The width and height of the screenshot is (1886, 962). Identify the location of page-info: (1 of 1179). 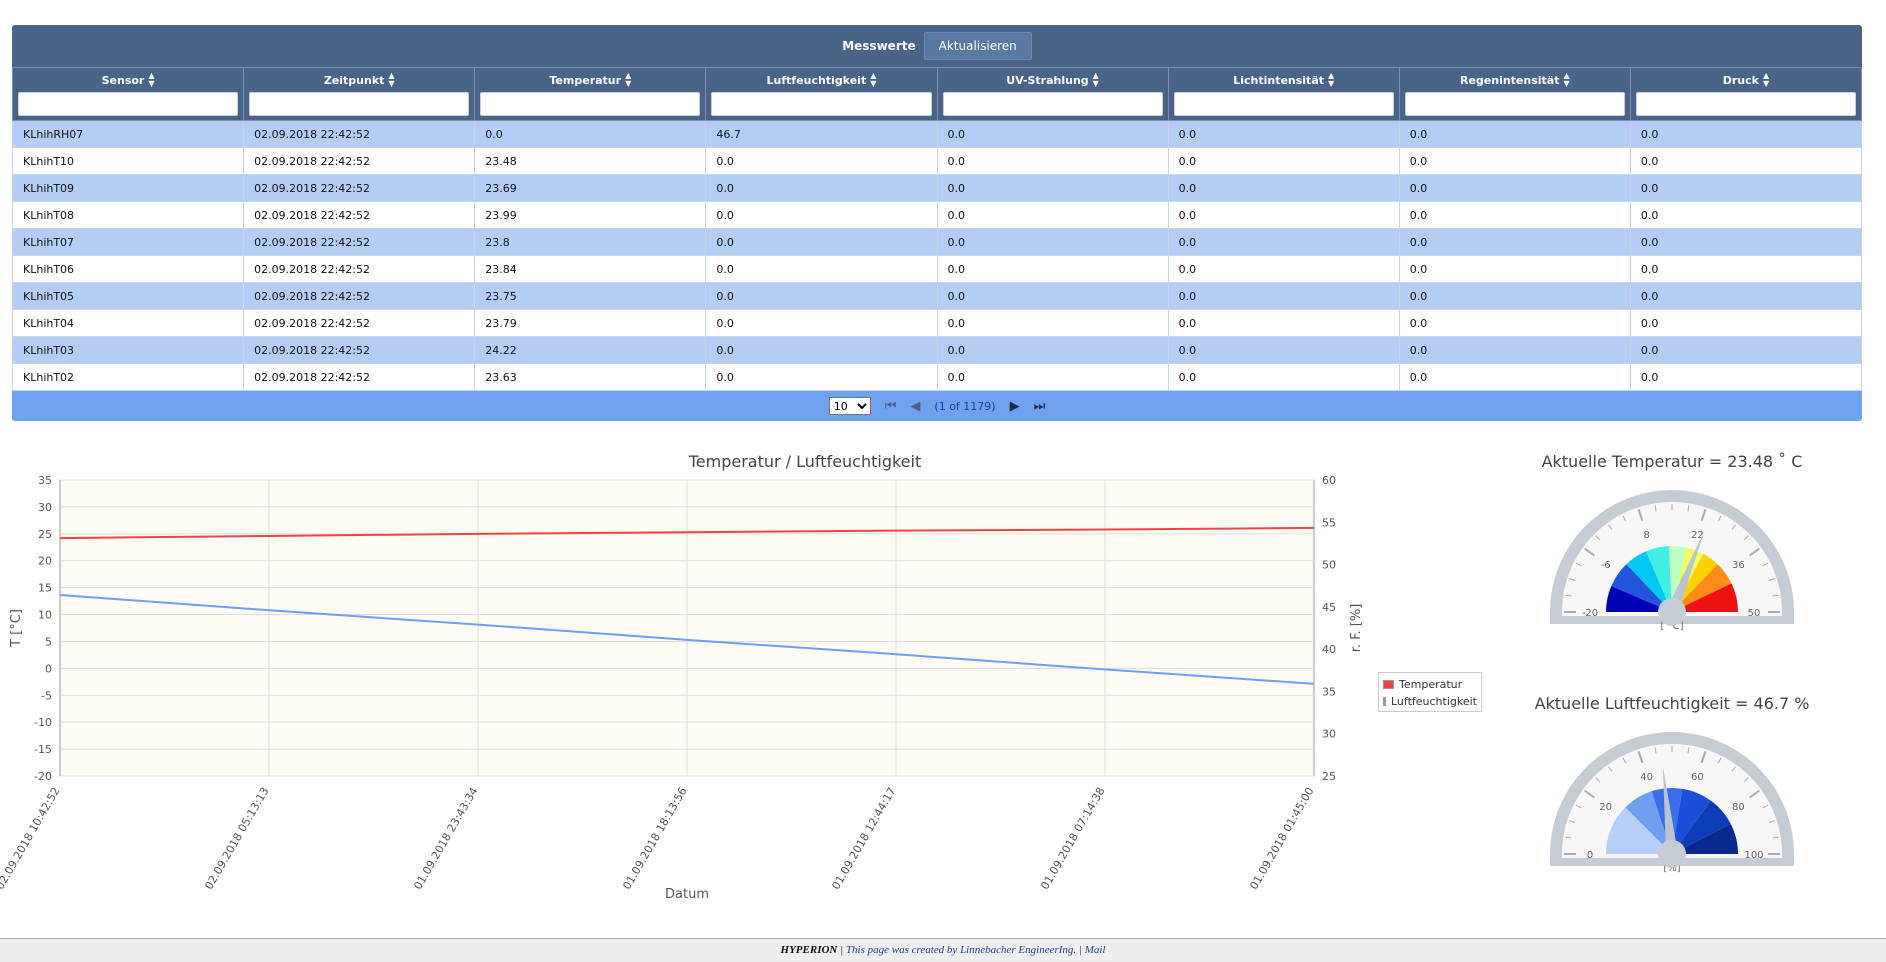
(965, 406).